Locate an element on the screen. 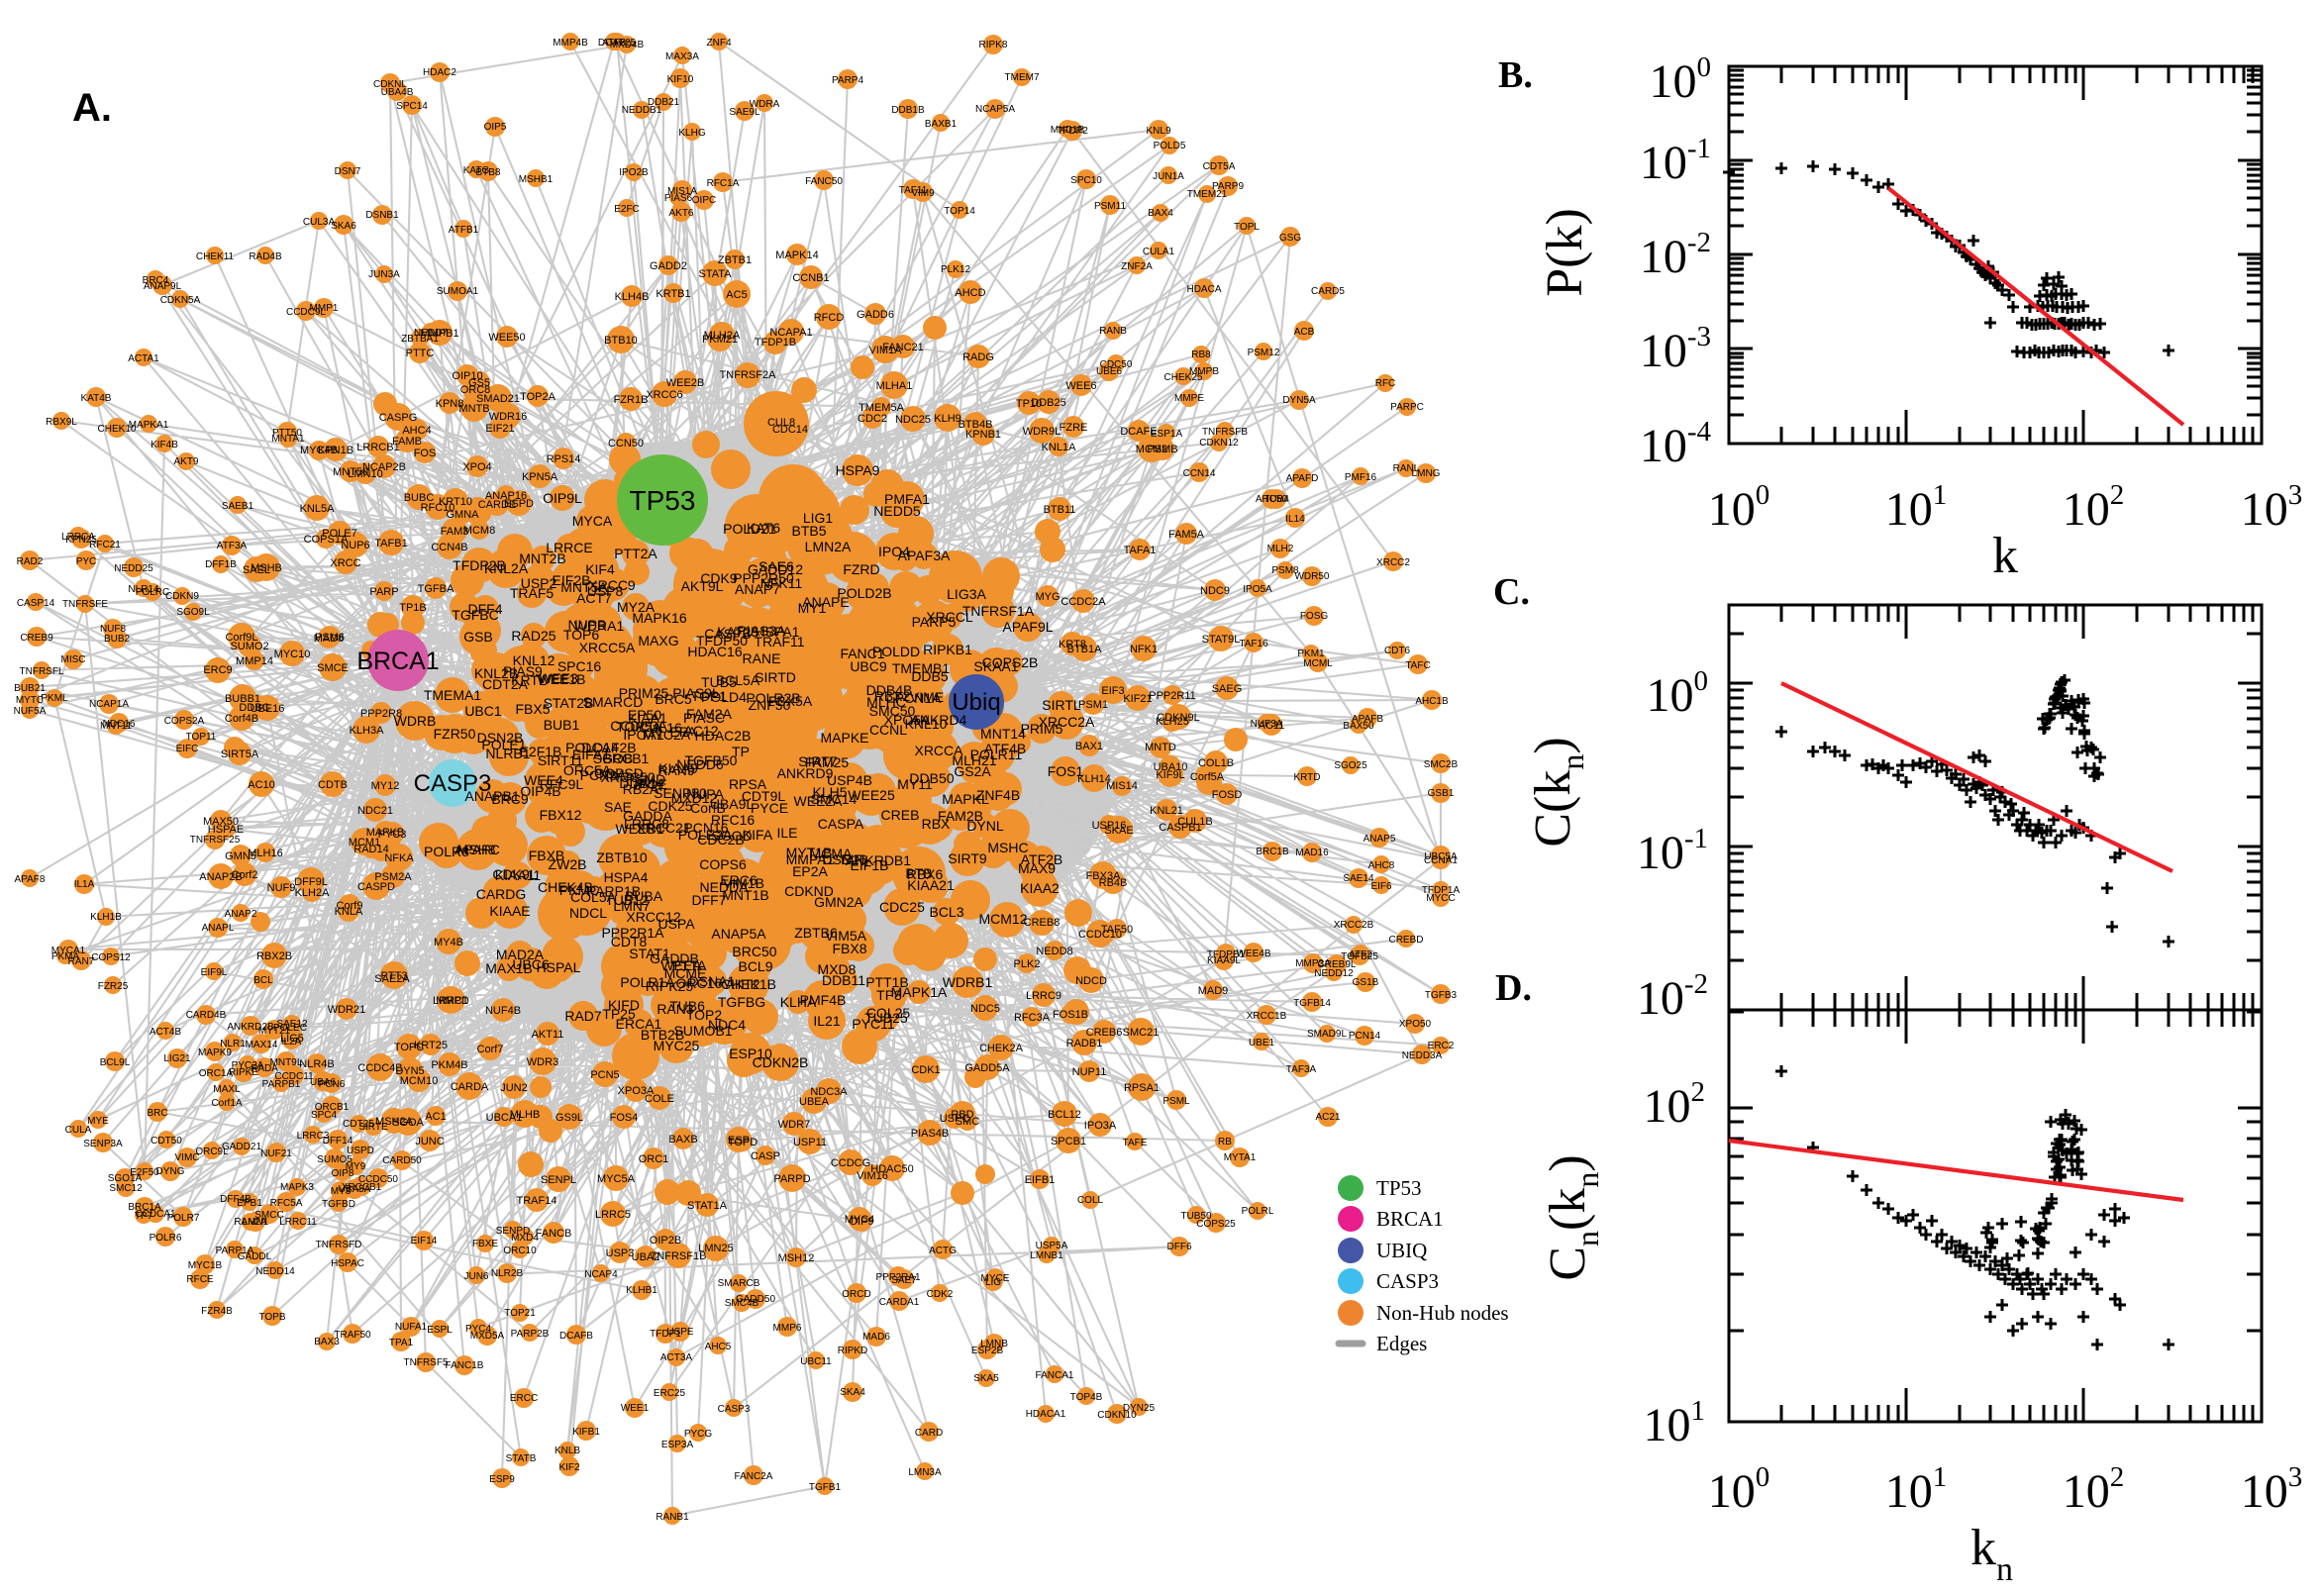 The width and height of the screenshot is (2323, 1596). svg-text: ZBTB10 is located at coordinates (622, 857).